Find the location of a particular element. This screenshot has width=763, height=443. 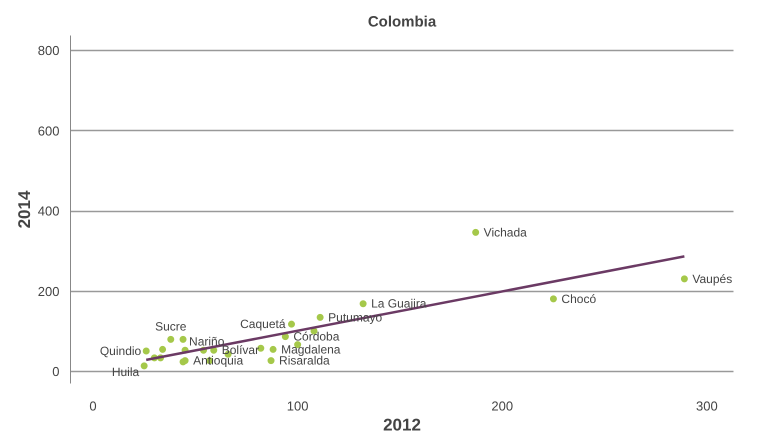

x-tick-label: 0 is located at coordinates (93, 406).